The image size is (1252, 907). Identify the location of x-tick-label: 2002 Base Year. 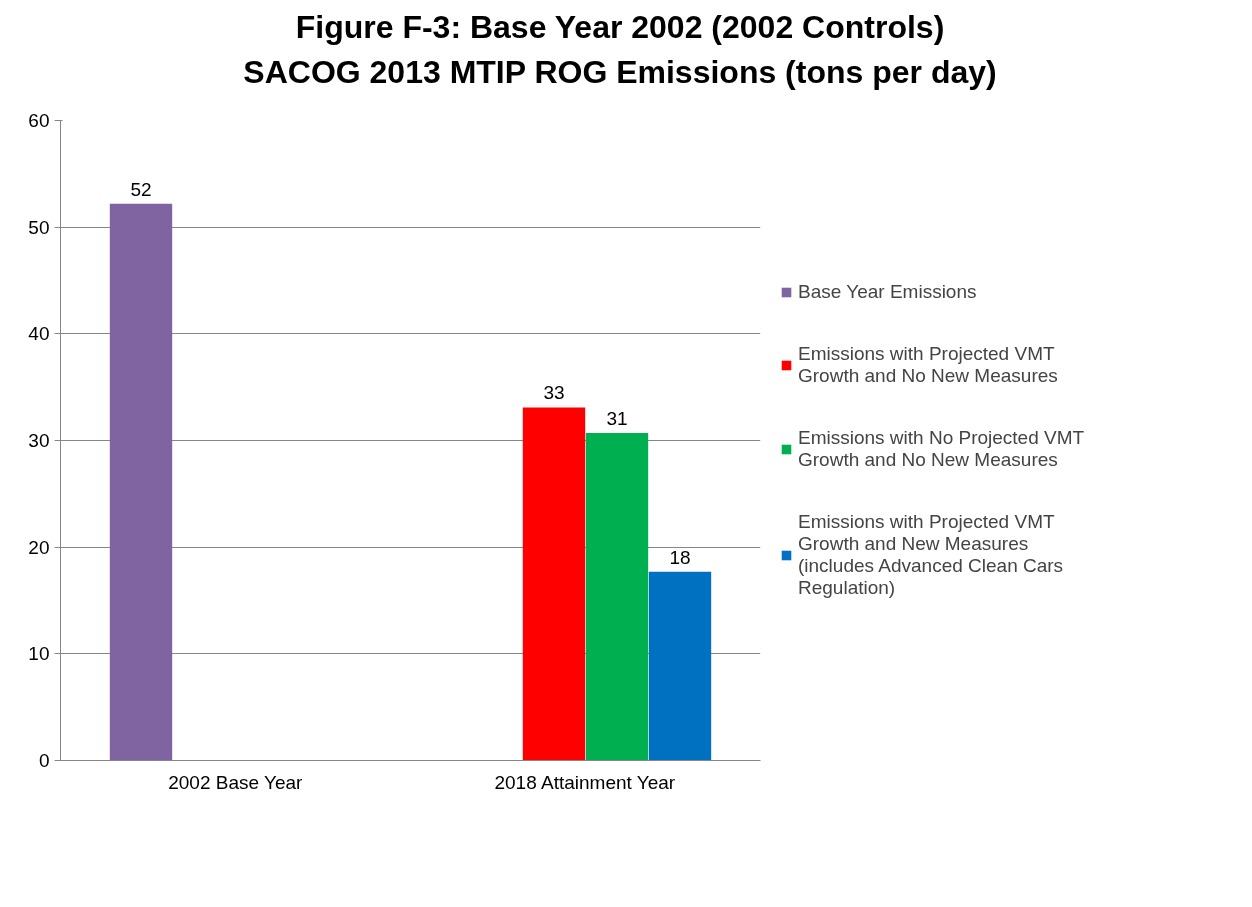
(236, 782).